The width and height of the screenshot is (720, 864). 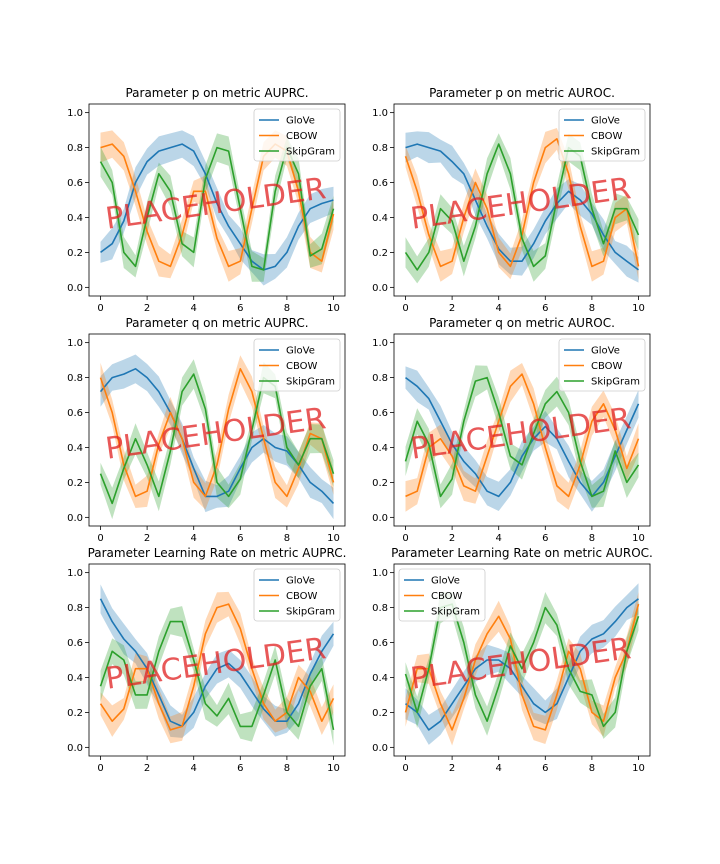 What do you see at coordinates (522, 323) in the screenshot?
I see `subplot-title: Parameter q on metric AUROC.` at bounding box center [522, 323].